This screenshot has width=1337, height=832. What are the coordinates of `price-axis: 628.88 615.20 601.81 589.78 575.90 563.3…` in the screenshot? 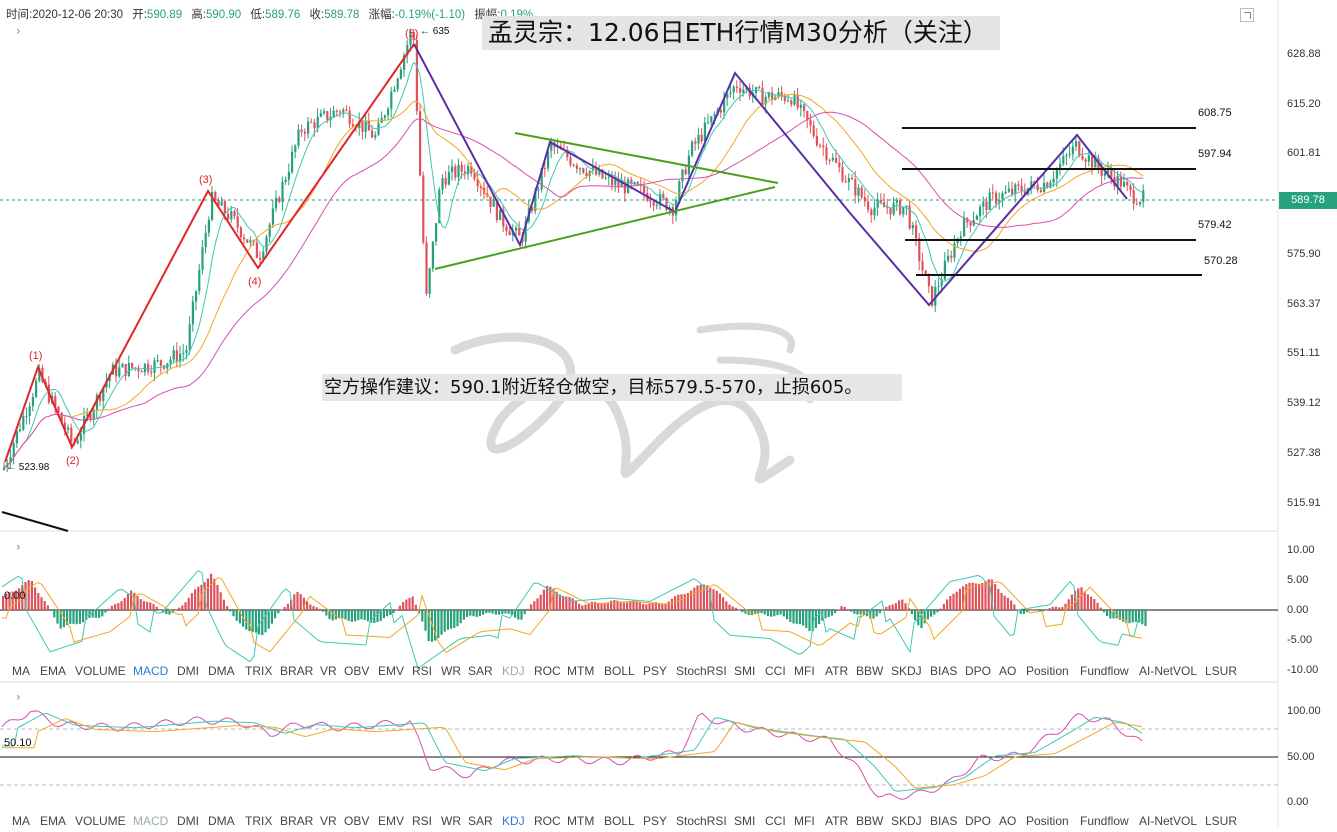 It's located at (1308, 414).